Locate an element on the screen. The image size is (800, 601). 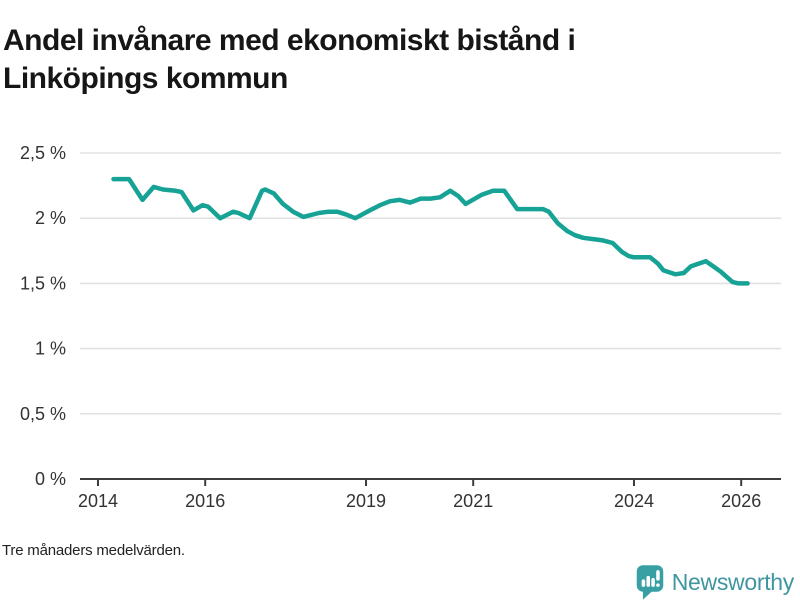
x-axis-tick-label: 2021 is located at coordinates (473, 501).